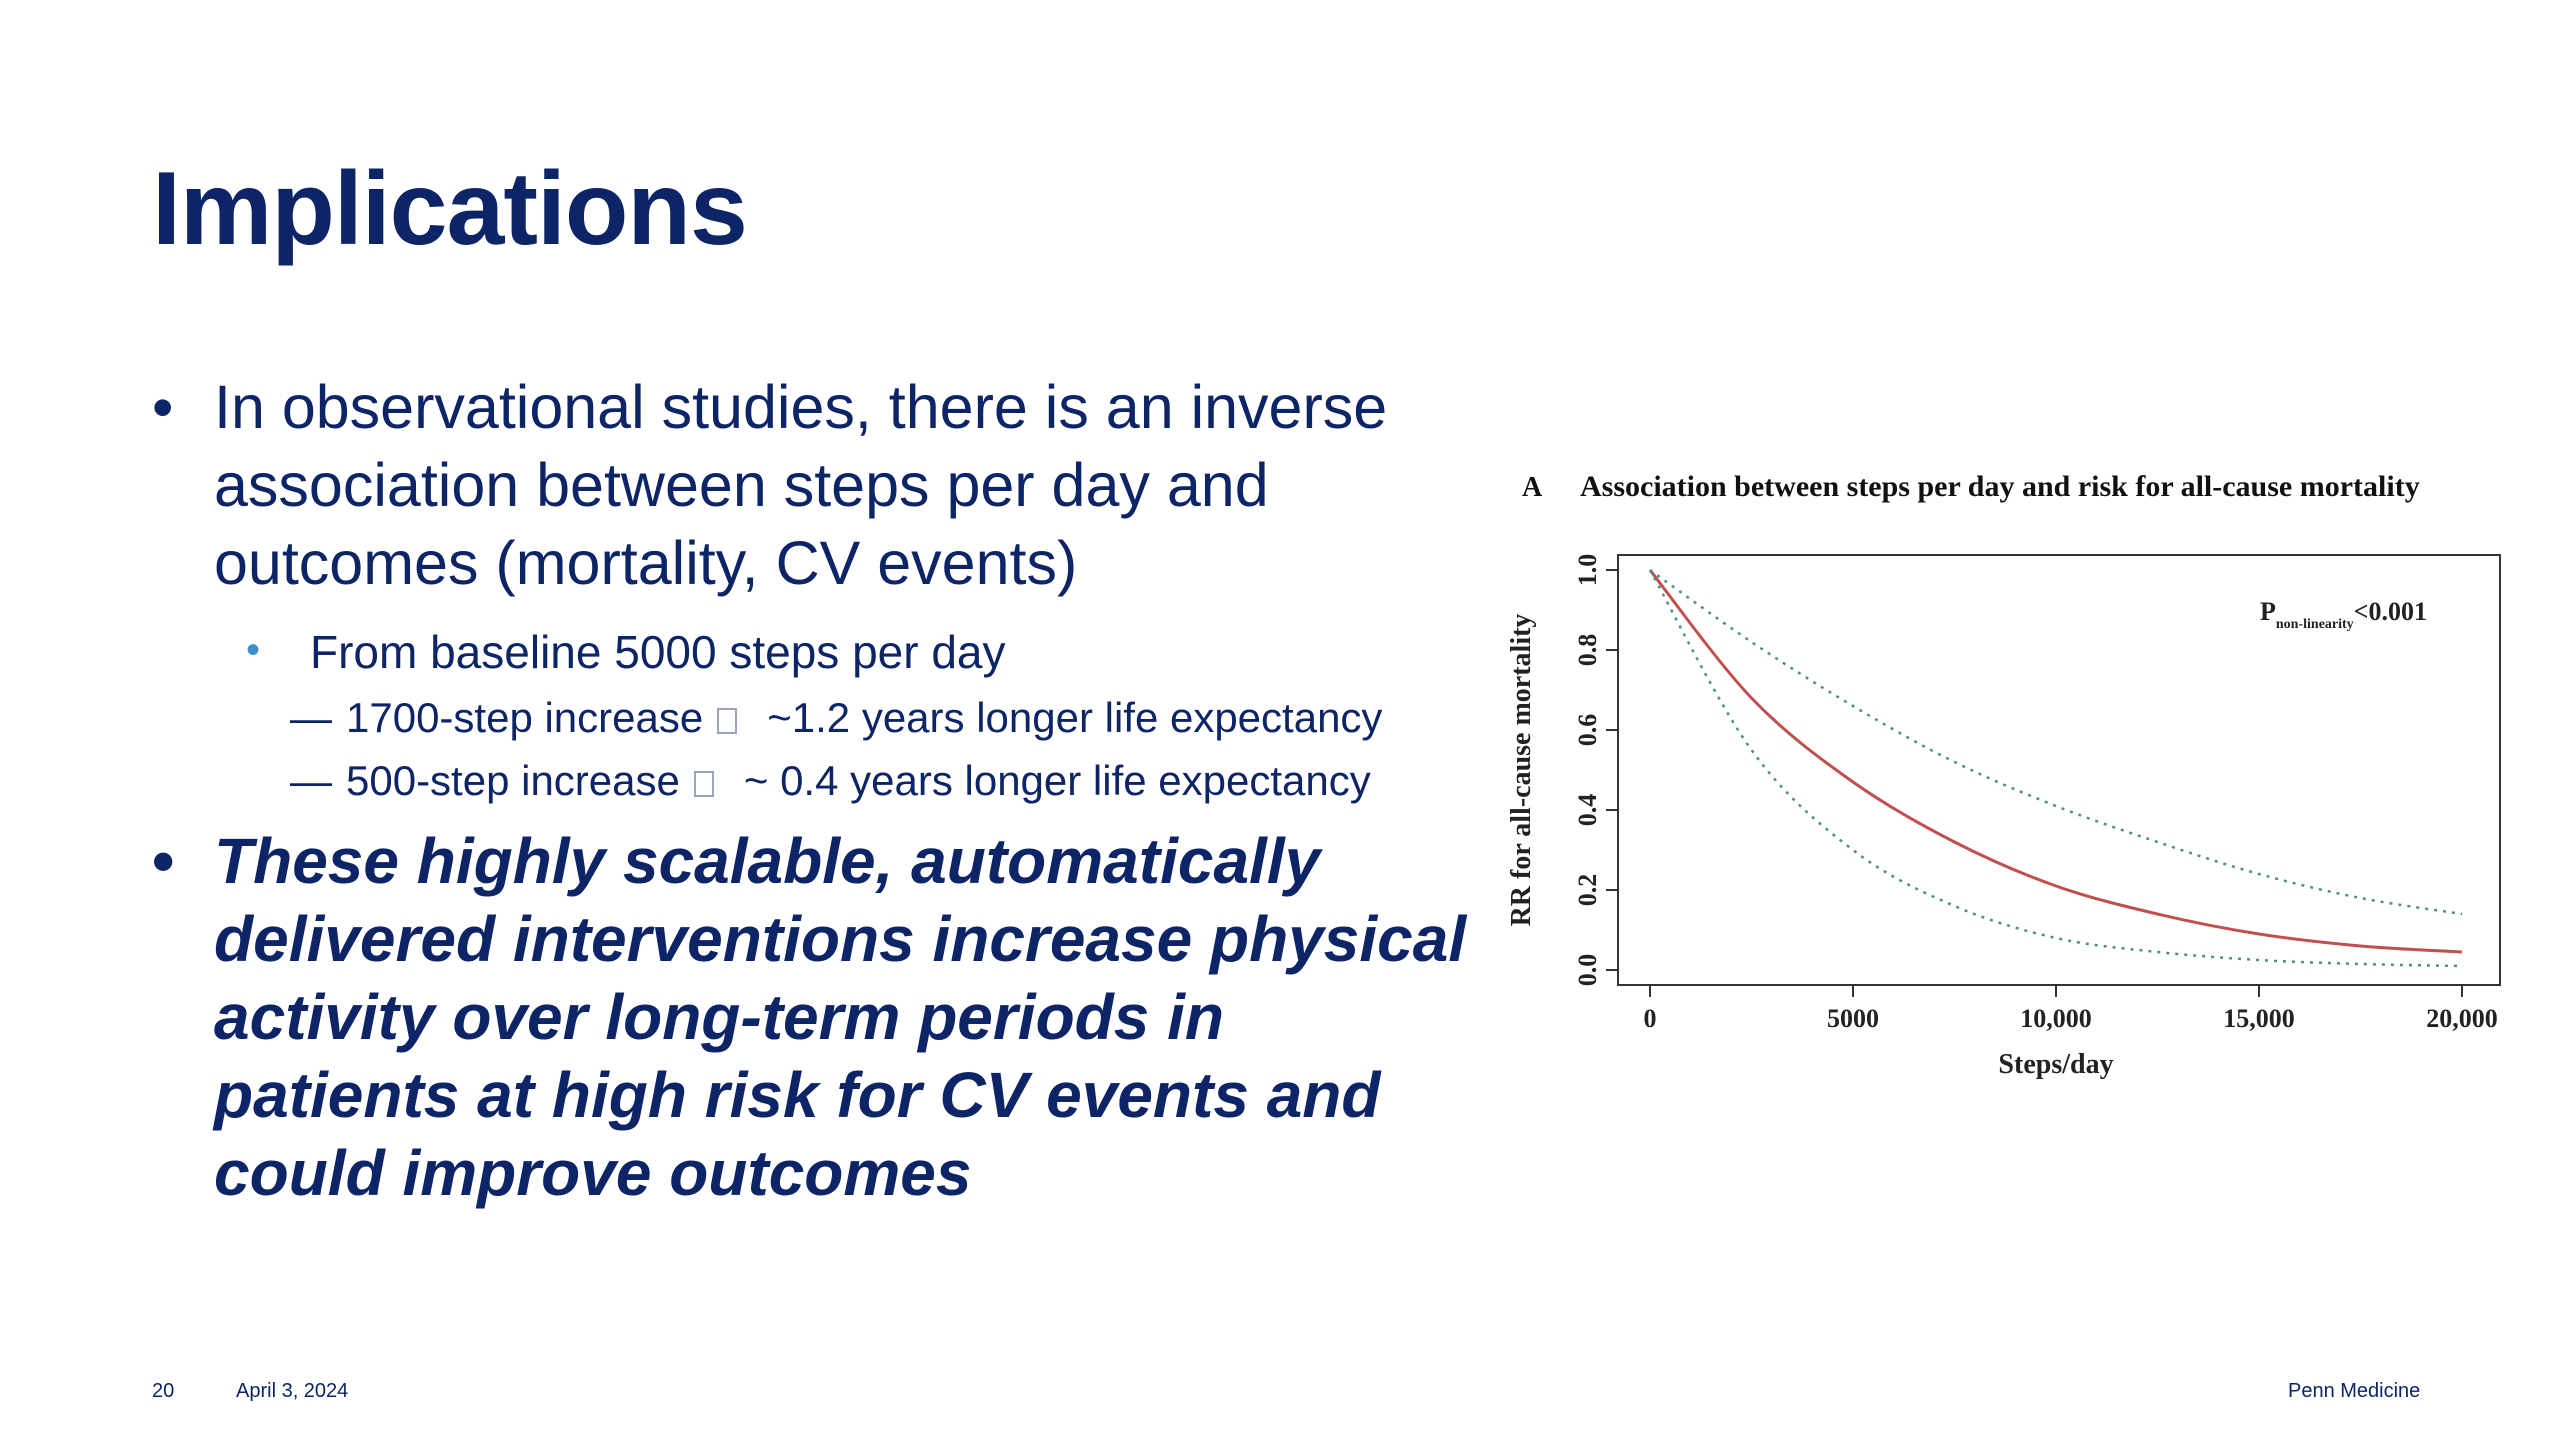 The width and height of the screenshot is (2560, 1440). I want to click on dash-right-text: ~ 0.4 years longer life expectancy, so click(1057, 780).